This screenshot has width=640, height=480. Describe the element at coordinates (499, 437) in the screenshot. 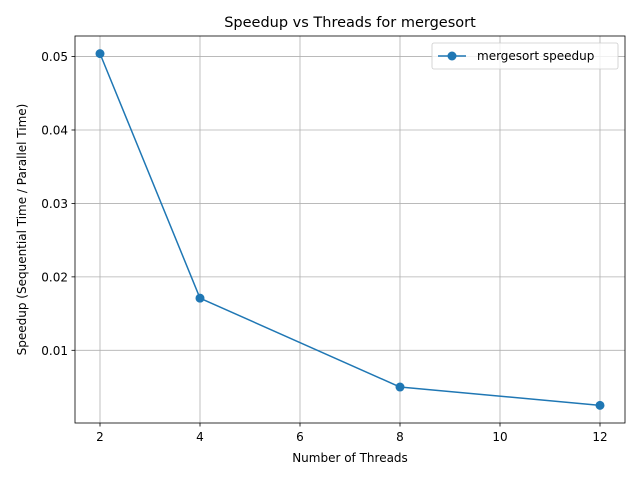

I see `x-tick-label: 10` at that location.